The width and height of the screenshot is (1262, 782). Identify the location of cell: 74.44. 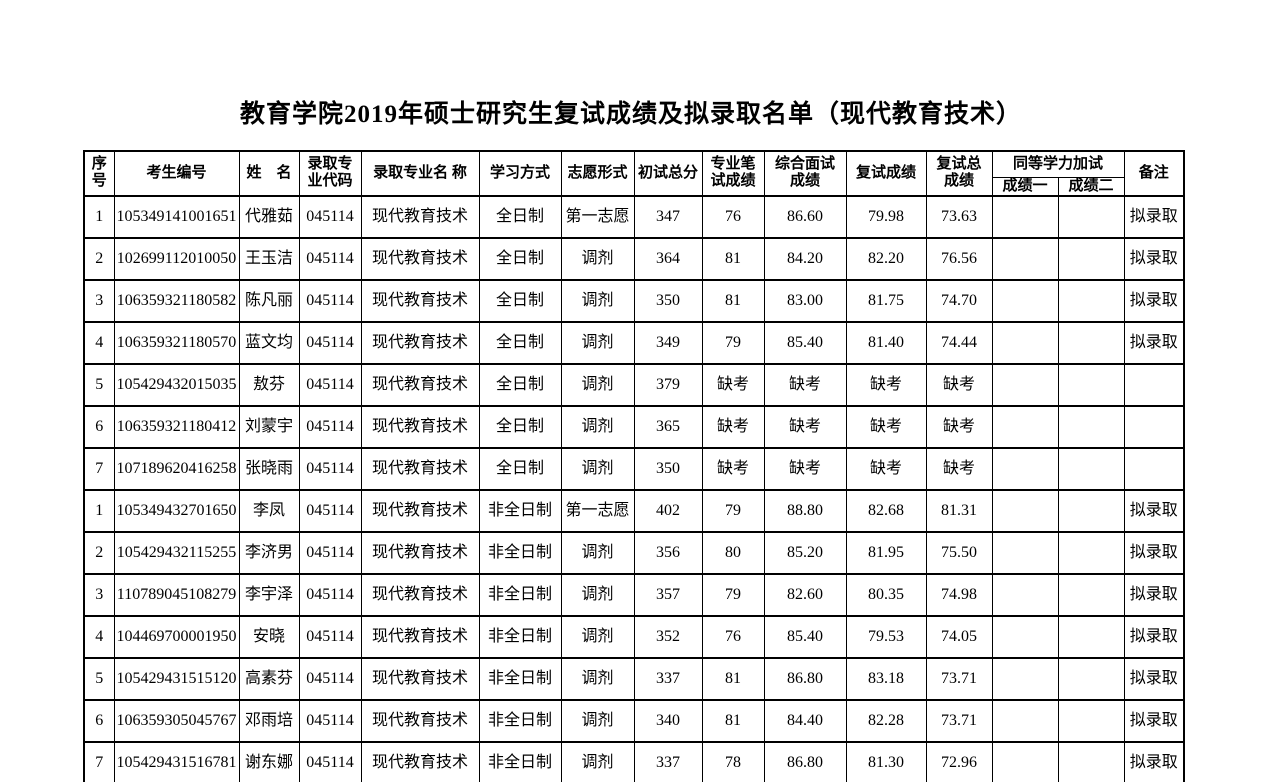
(959, 342).